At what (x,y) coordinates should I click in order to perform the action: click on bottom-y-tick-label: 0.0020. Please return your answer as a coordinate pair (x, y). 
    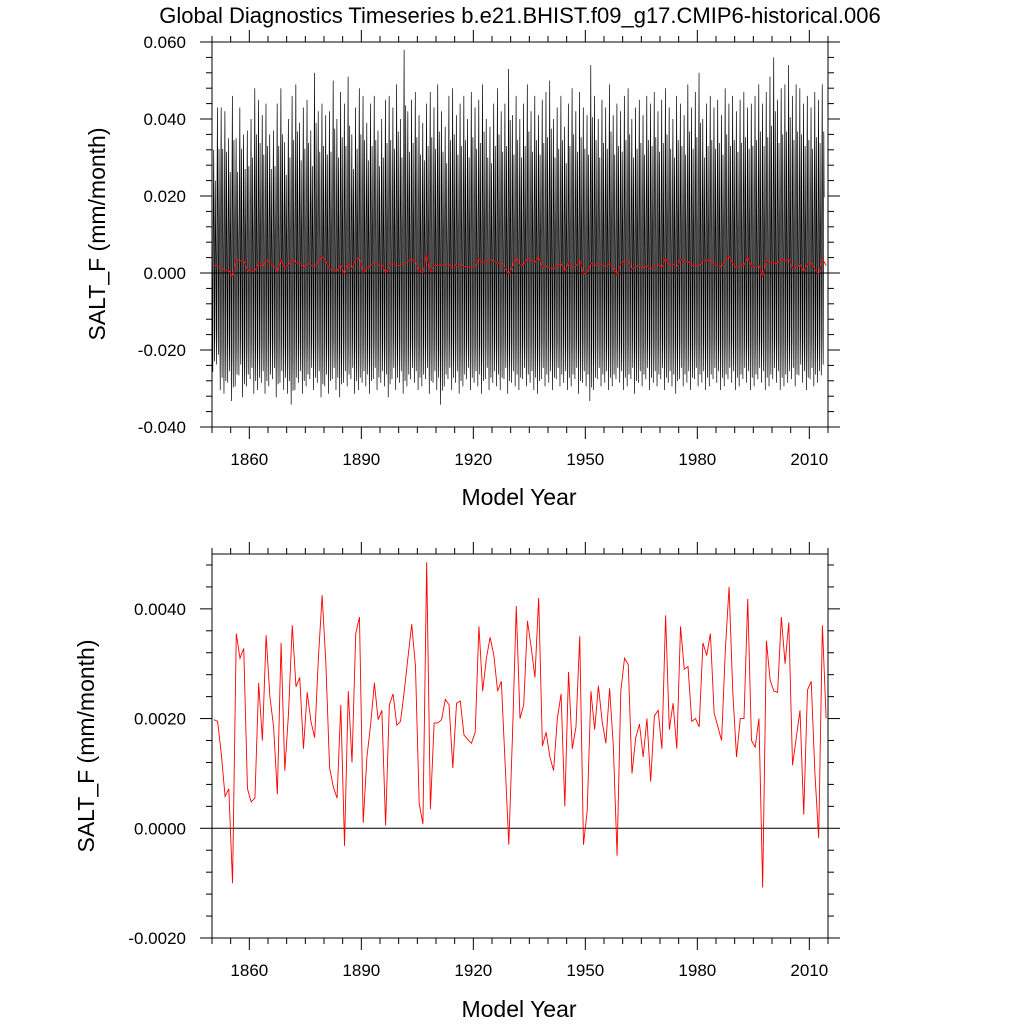
    Looking at the image, I should click on (160, 719).